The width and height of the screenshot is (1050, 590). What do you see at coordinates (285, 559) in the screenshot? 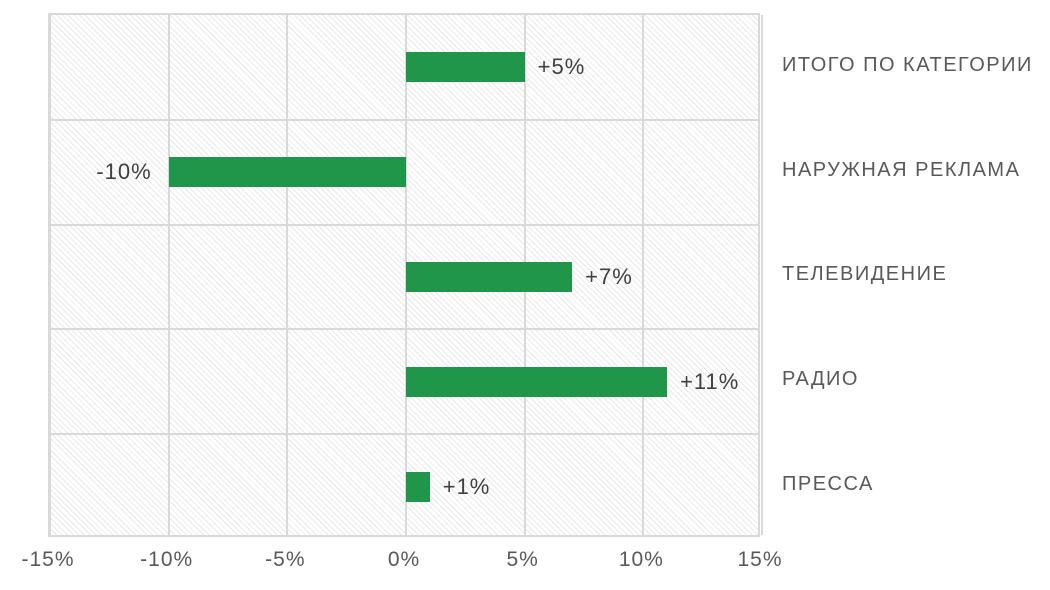
I see `x-tick-label: -5%` at bounding box center [285, 559].